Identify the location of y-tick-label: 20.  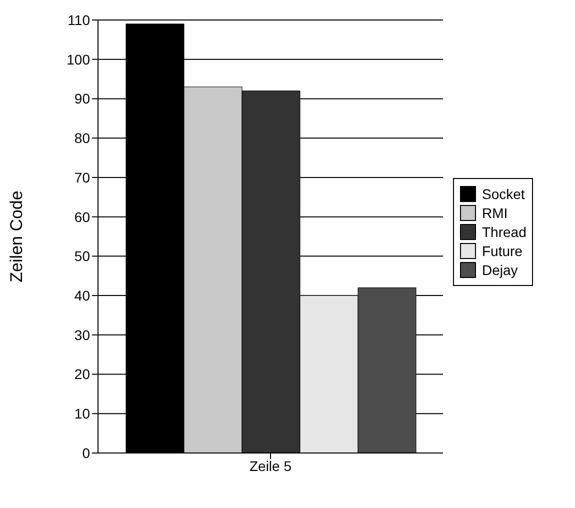
(82, 374).